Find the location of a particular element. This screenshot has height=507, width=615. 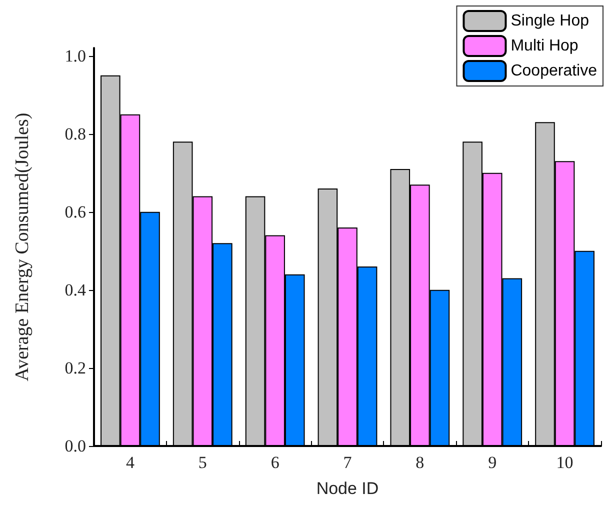

legend-label: Multi Hop is located at coordinates (544, 46).